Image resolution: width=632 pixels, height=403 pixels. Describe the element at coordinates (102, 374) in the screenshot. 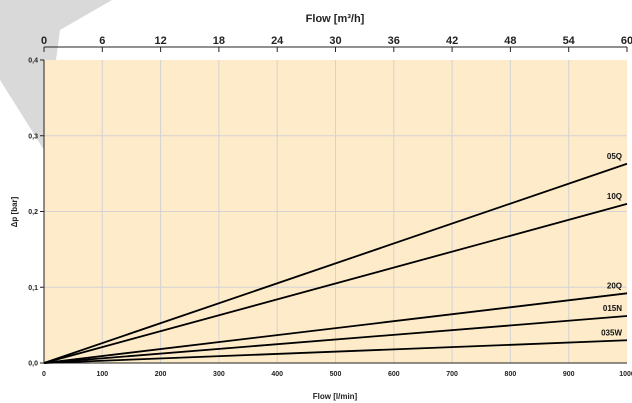

I see `x-tick-label: 100` at that location.